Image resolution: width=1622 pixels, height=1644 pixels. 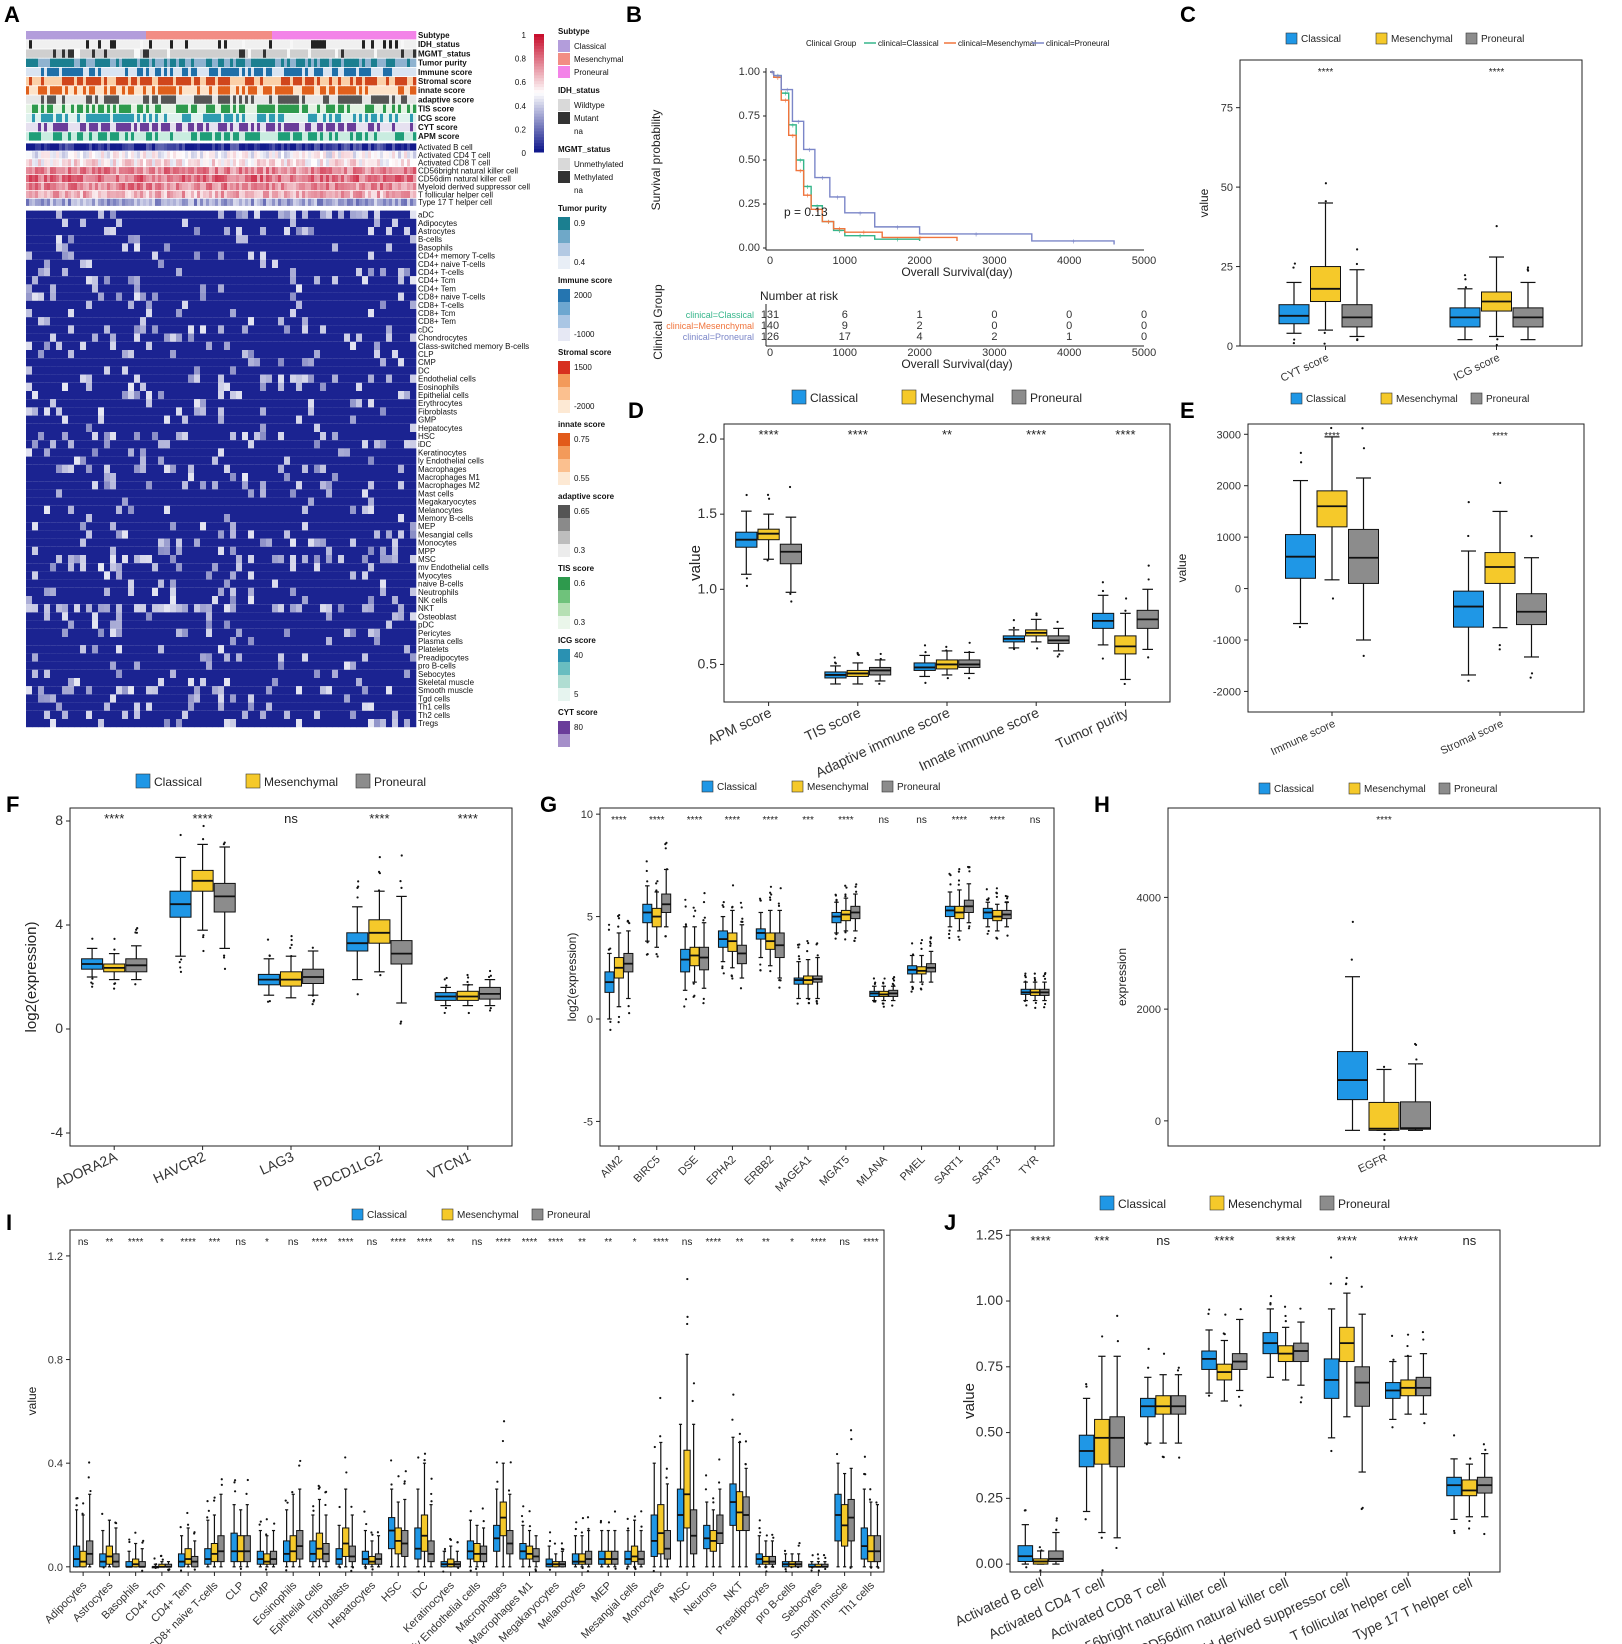 What do you see at coordinates (456, 256) in the screenshot?
I see `xcell-row-label: CD4+ memory T-cells` at bounding box center [456, 256].